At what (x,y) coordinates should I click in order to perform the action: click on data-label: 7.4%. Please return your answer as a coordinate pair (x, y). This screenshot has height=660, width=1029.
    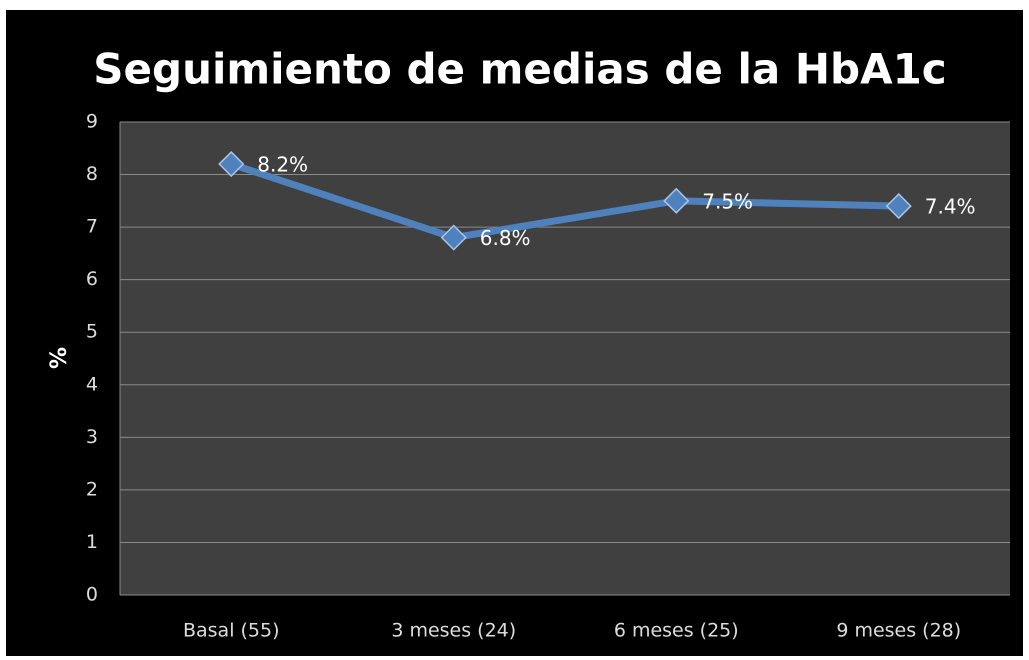
    Looking at the image, I should click on (950, 207).